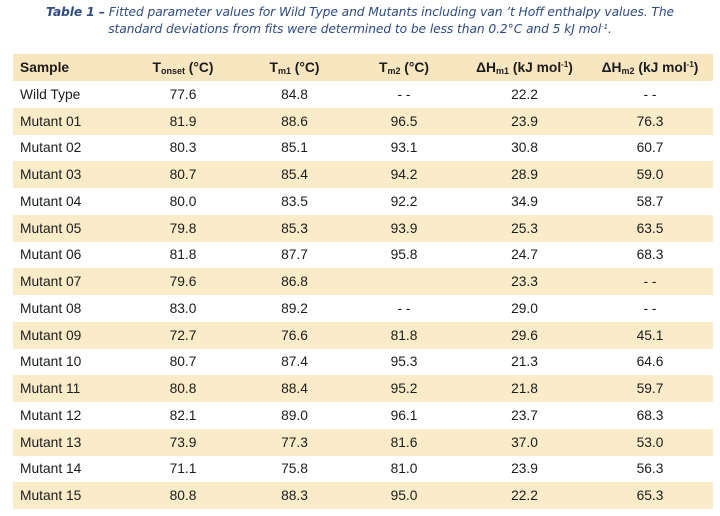  I want to click on table-row: Mutant 09 72.7 76.6 81.8 29.6 45.1, so click(363, 335).